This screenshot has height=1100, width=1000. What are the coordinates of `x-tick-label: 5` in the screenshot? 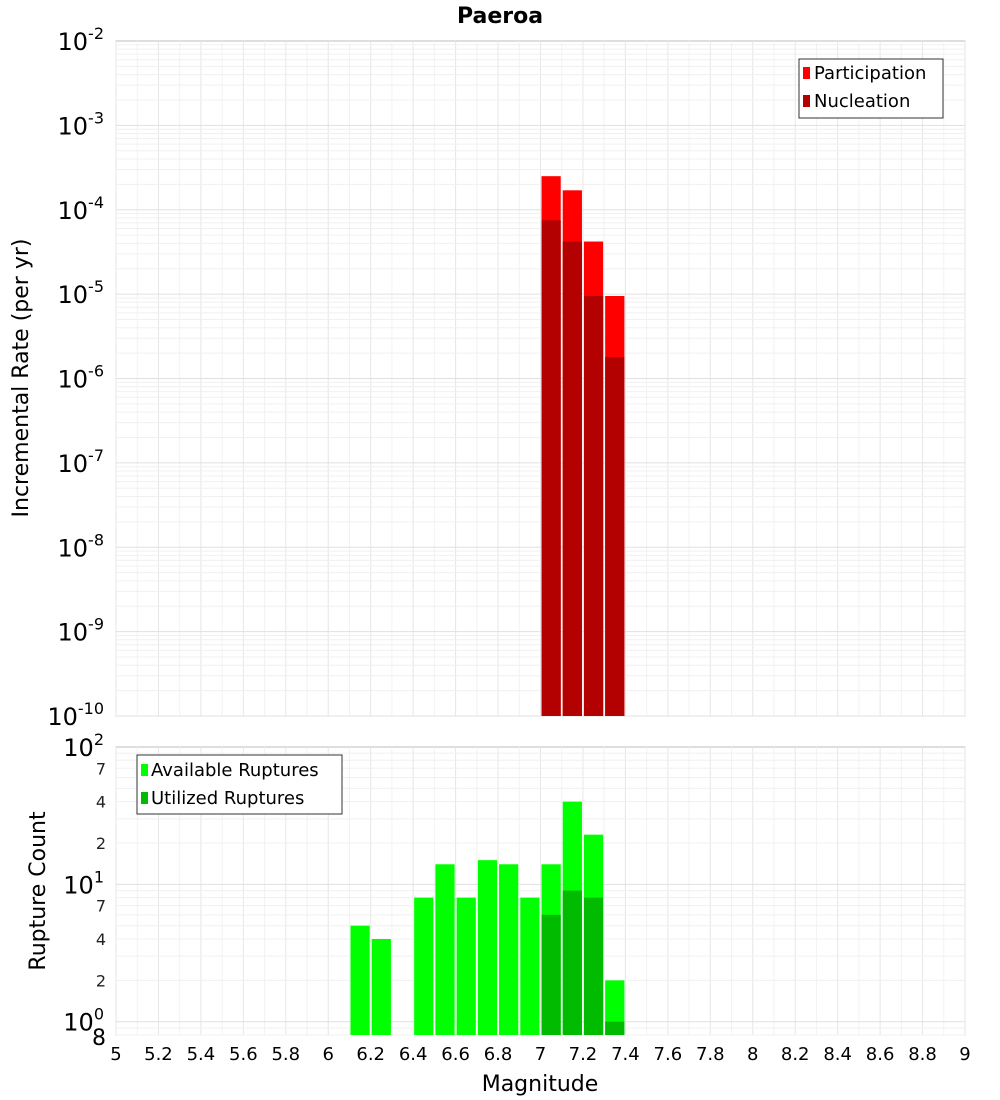 It's located at (115, 1054).